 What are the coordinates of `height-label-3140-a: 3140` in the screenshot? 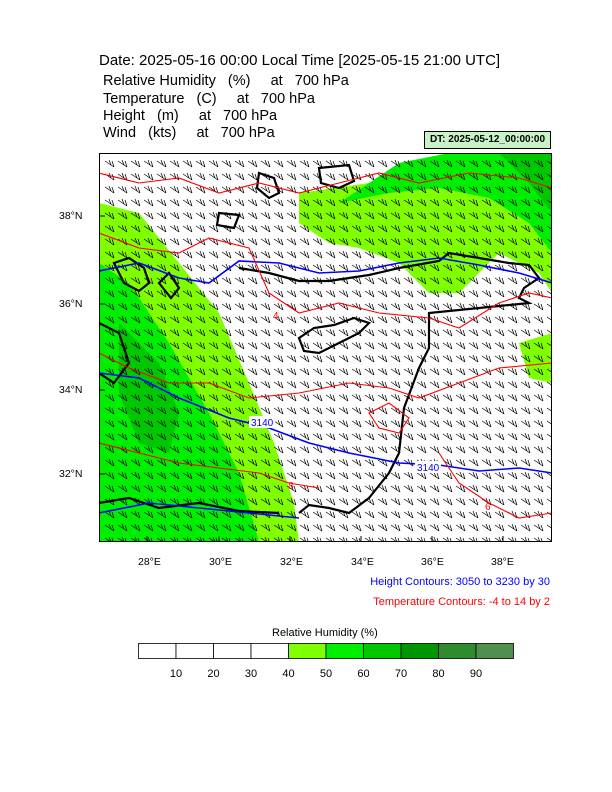 It's located at (262, 423).